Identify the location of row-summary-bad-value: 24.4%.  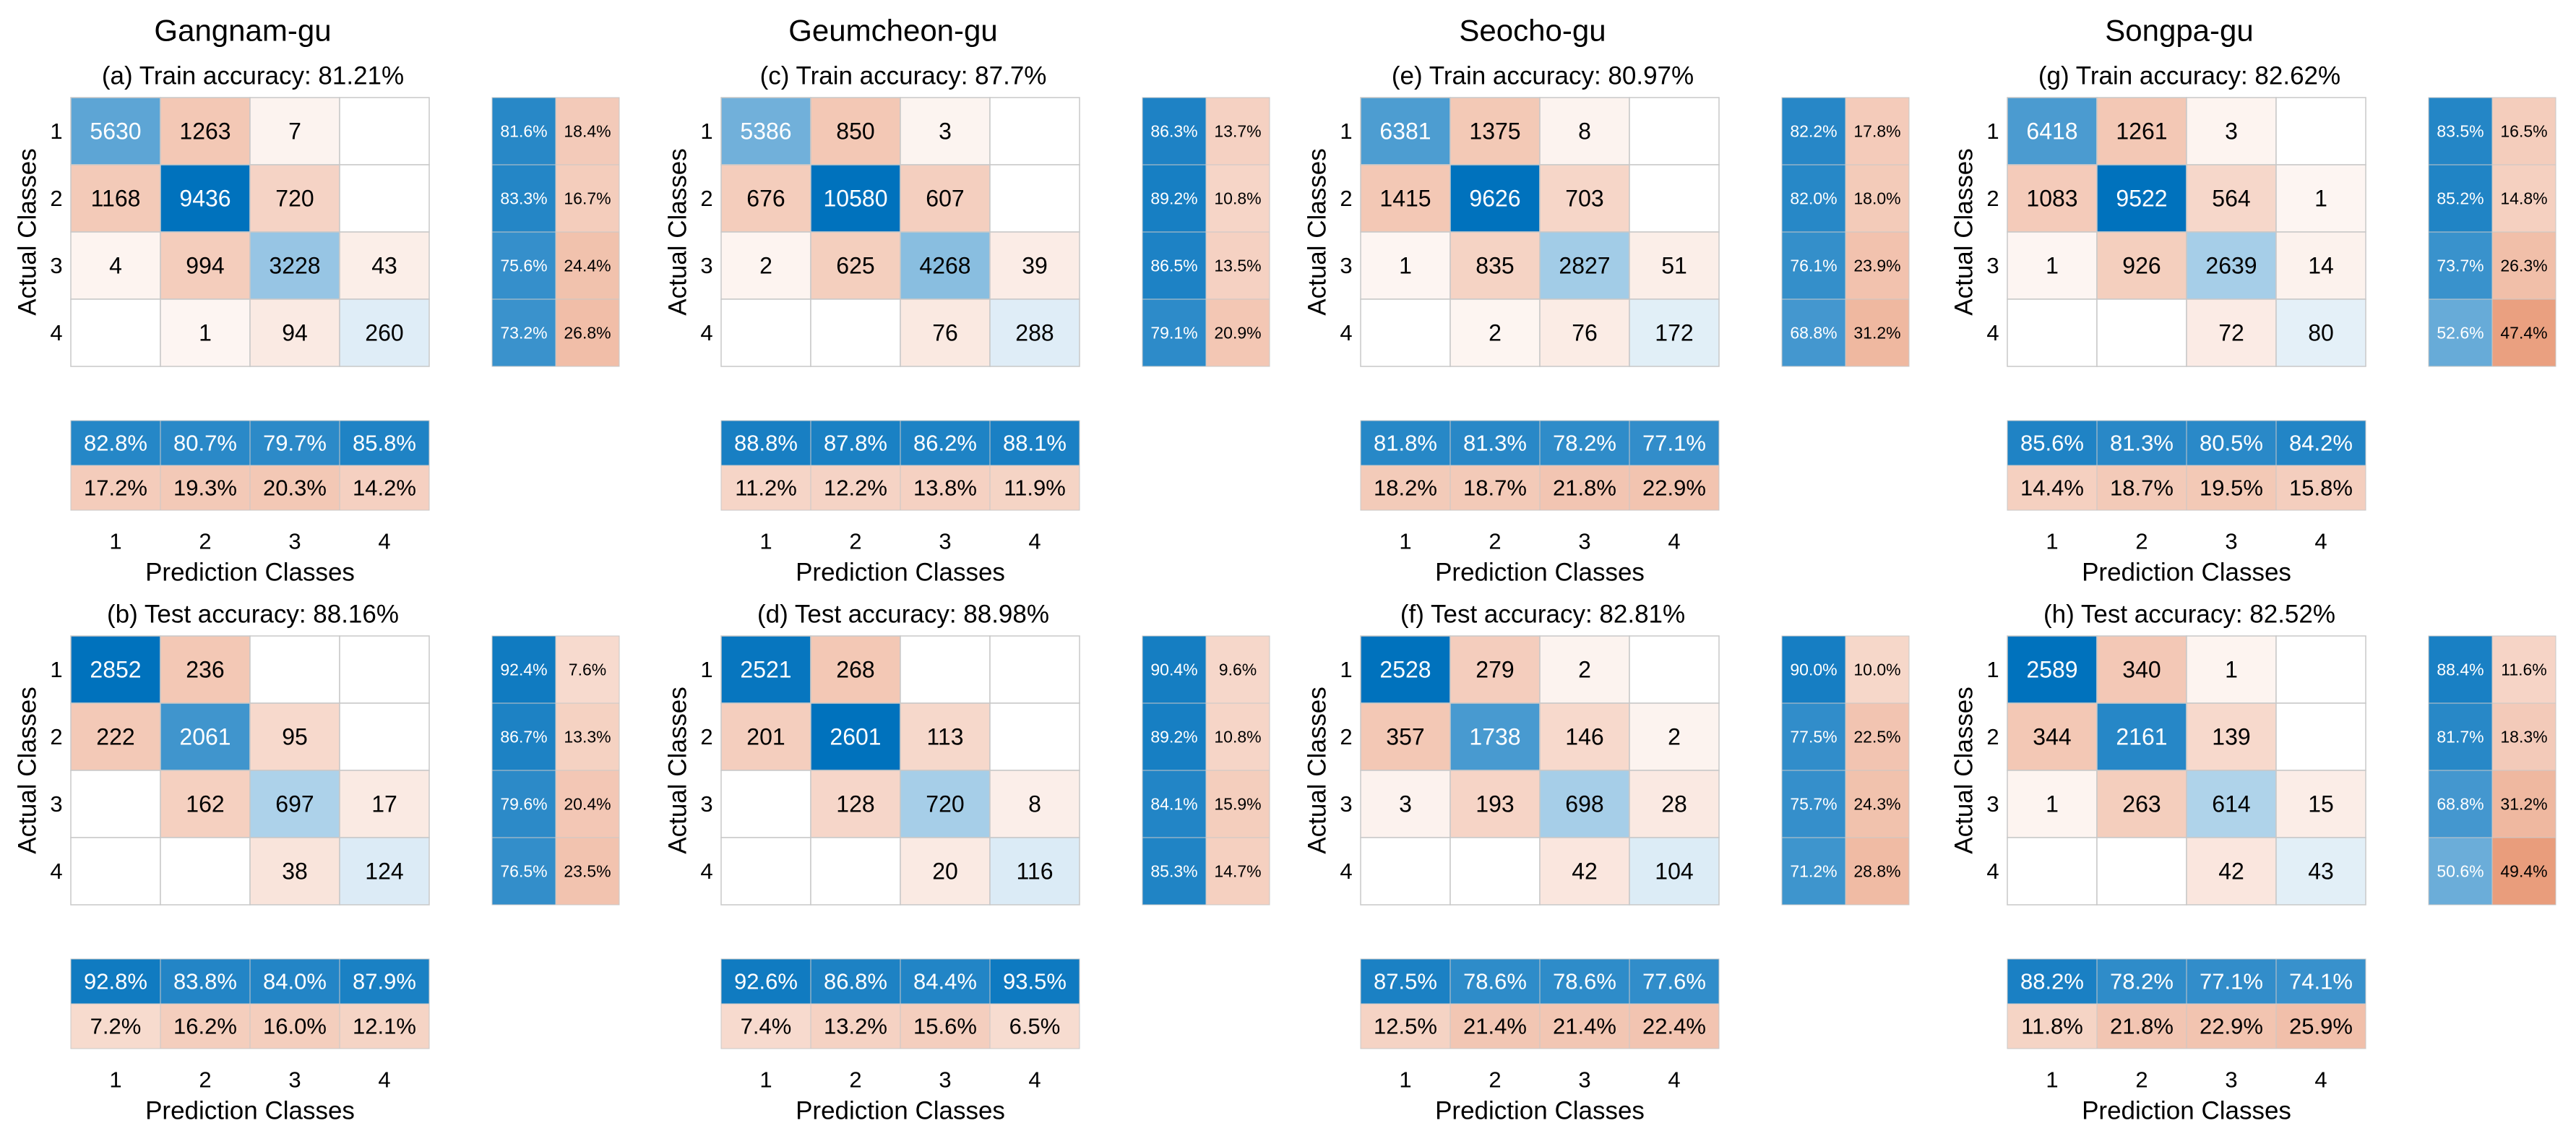
(587, 266).